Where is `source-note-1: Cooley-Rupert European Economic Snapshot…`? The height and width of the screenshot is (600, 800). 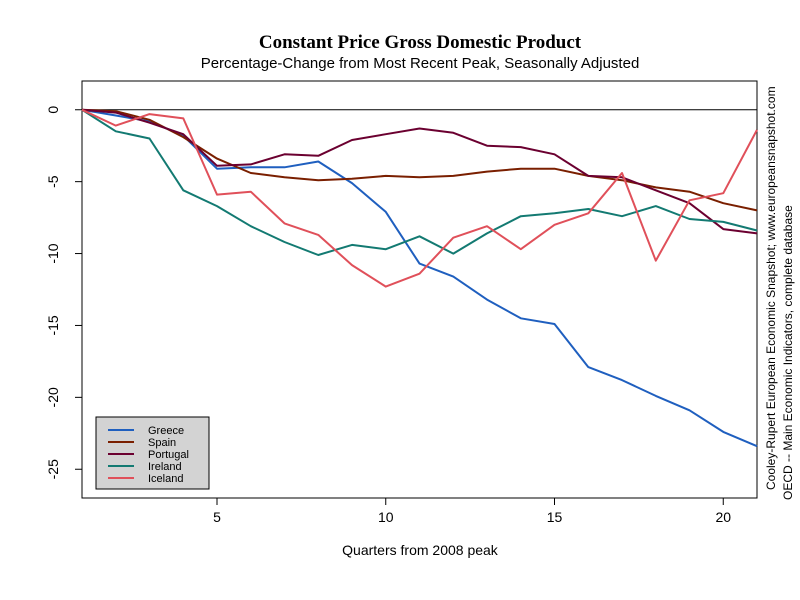
source-note-1: Cooley-Rupert European Economic Snapshot… is located at coordinates (771, 288).